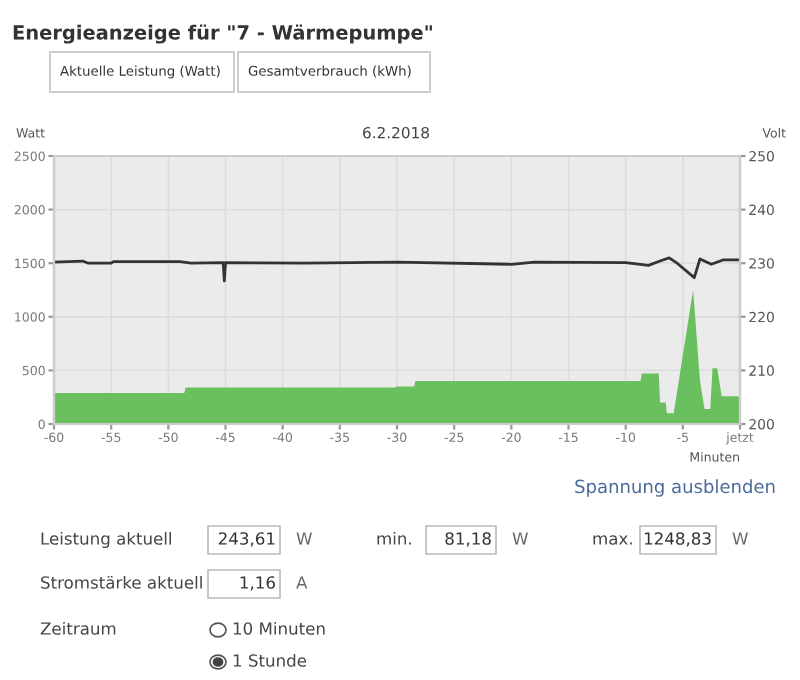  Describe the element at coordinates (677, 539) in the screenshot. I see `text: 1248,83` at that location.